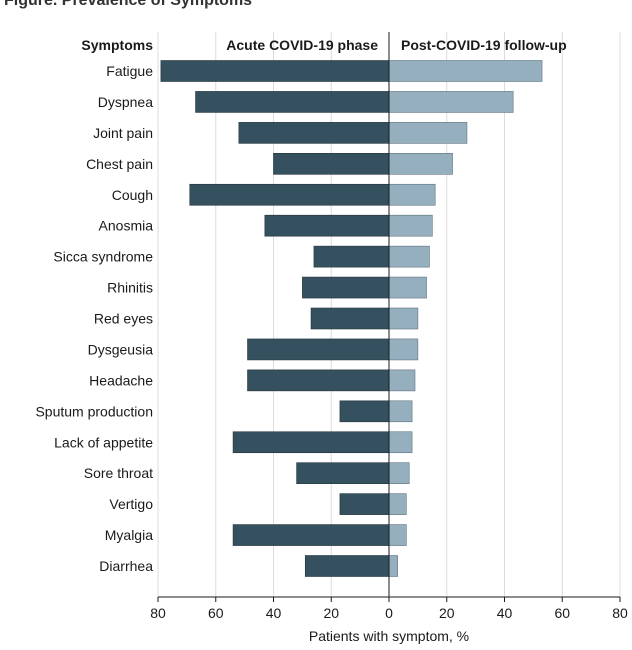  Describe the element at coordinates (389, 636) in the screenshot. I see `x-axis-label: Patients with symptom, %` at that location.